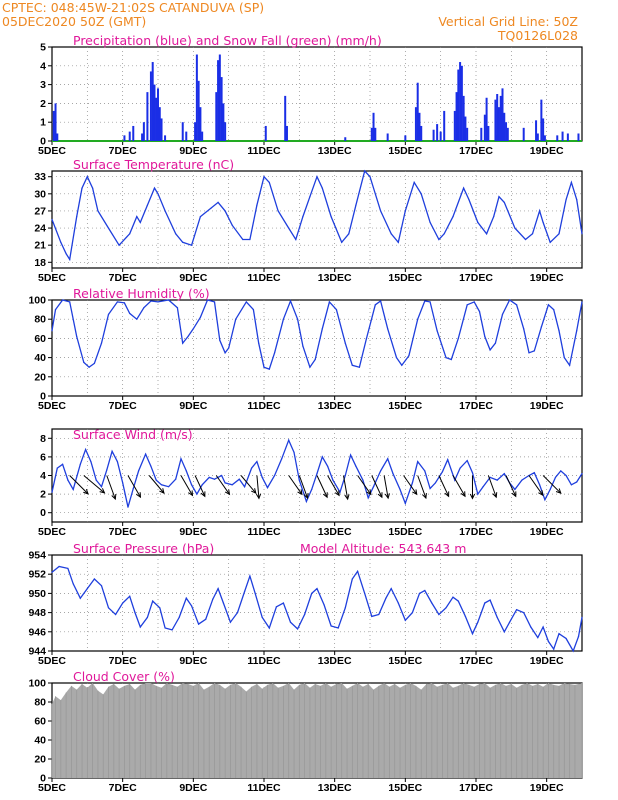  What do you see at coordinates (476, 788) in the screenshot?
I see `cloud-xtick-label: 17DEC` at bounding box center [476, 788].